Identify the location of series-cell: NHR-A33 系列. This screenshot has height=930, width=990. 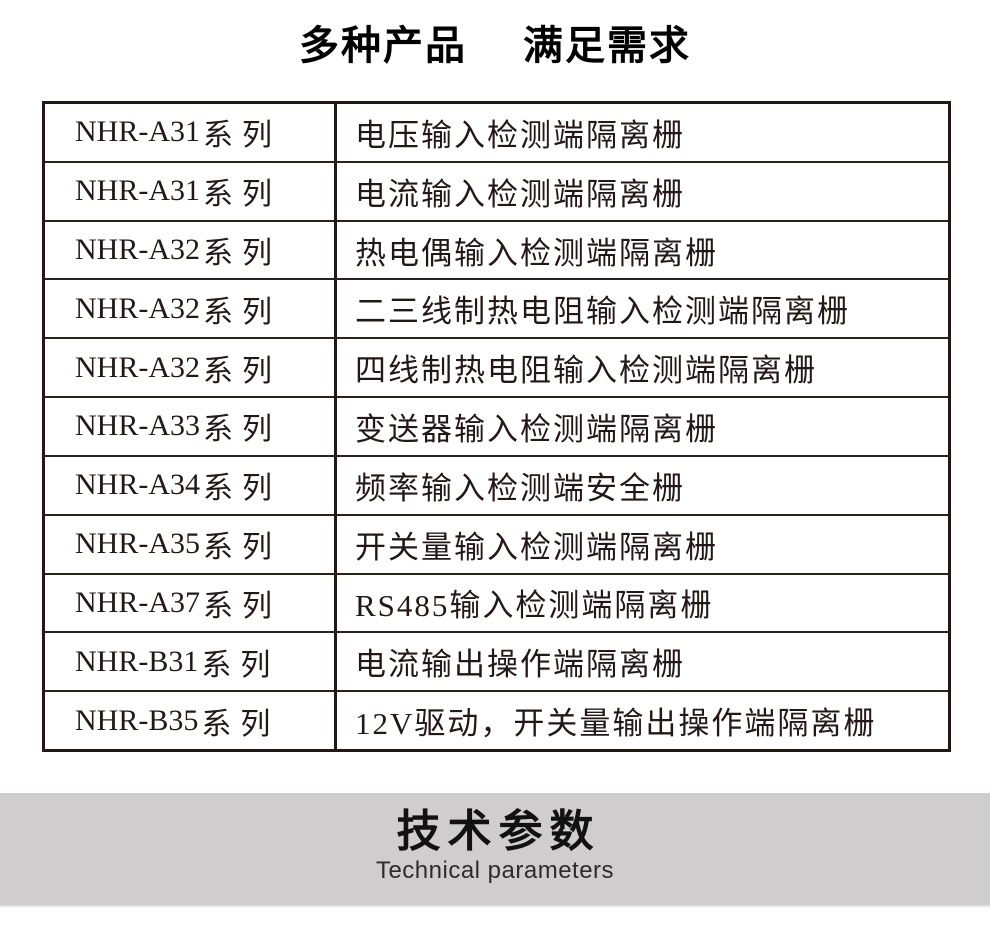
(191, 426).